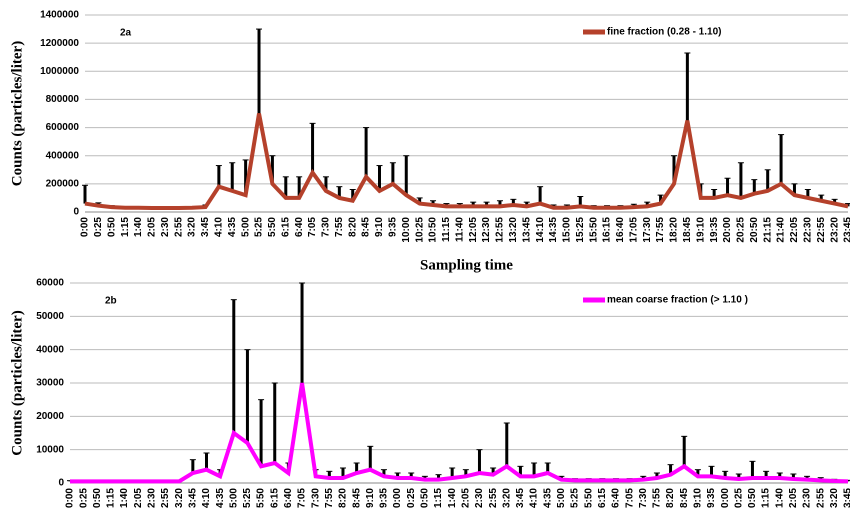 This screenshot has height=517, width=850. Describe the element at coordinates (274, 498) in the screenshot. I see `x-tick-label: 6:15` at that location.